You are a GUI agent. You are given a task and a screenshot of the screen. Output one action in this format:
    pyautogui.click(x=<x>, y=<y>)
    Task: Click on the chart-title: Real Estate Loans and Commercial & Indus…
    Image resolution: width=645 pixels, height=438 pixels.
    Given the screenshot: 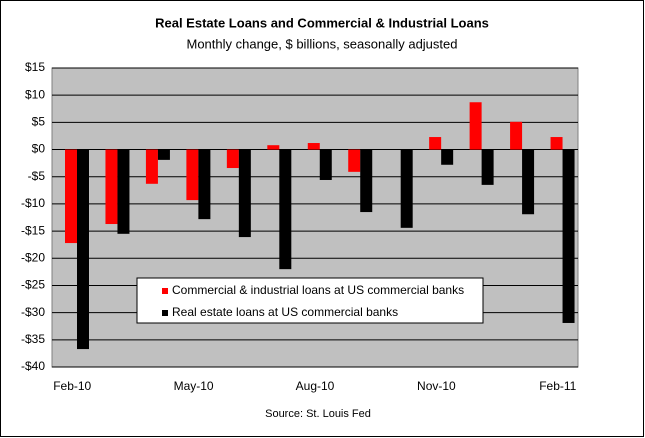 What is the action you would take?
    pyautogui.click(x=322, y=22)
    